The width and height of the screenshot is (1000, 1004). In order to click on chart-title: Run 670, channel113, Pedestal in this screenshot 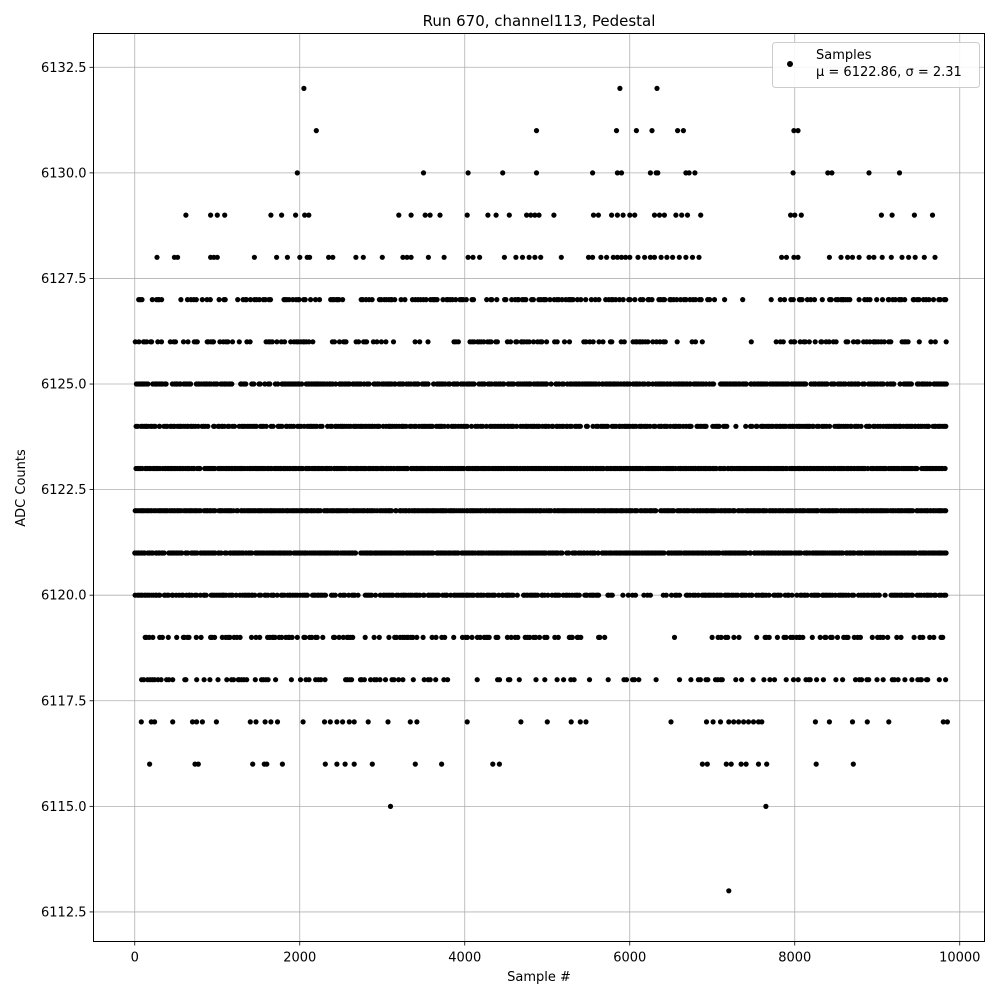, I will do `click(539, 21)`.